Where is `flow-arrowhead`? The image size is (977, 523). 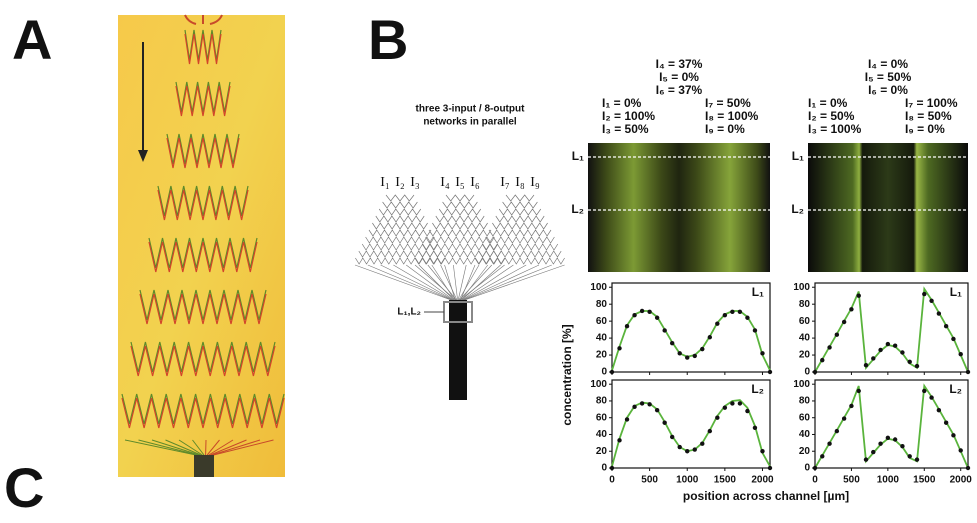
flow-arrowhead is located at coordinates (143, 156).